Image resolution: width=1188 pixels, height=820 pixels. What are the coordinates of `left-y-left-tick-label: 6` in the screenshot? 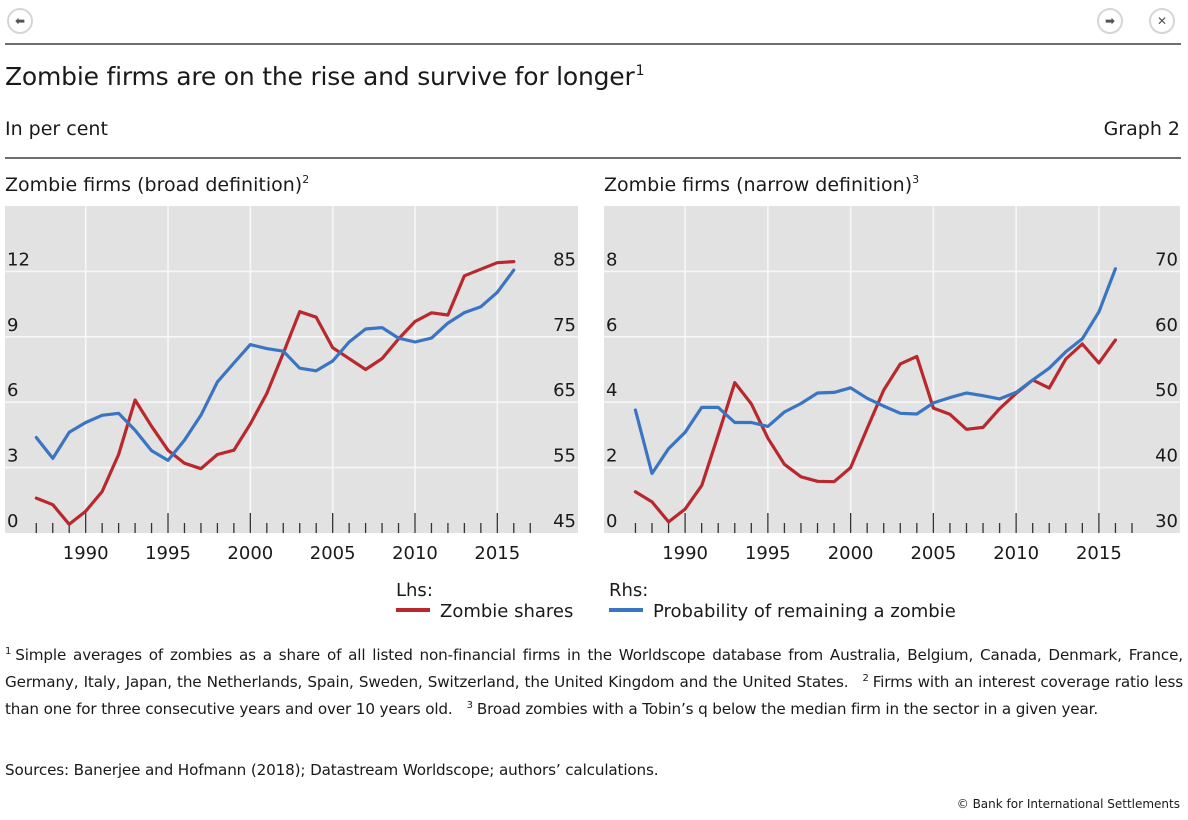 It's located at (12, 390).